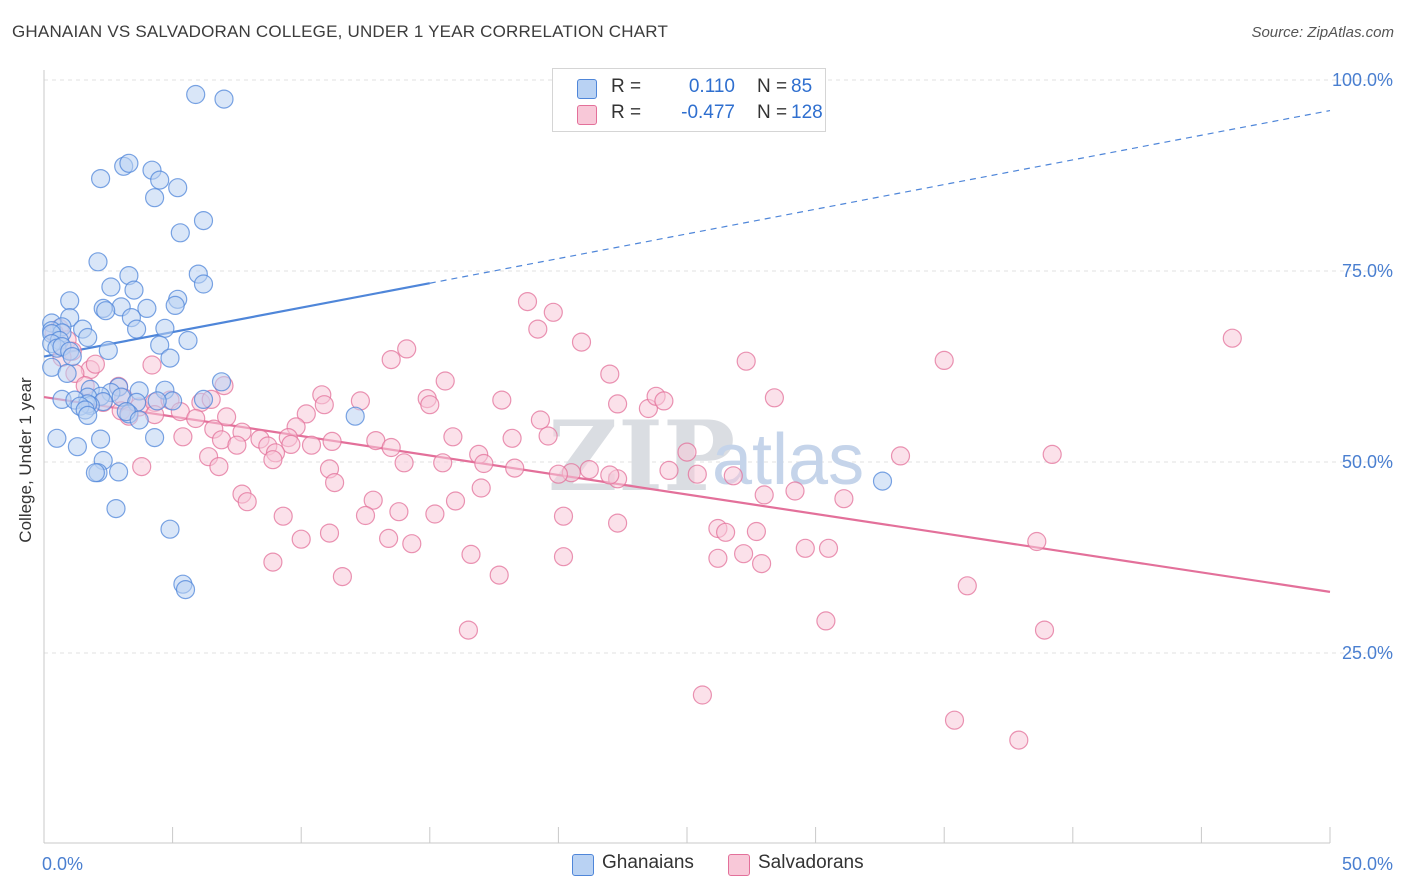 This screenshot has height=892, width=1406. I want to click on trend-extension-ghanaians, so click(880, 196).